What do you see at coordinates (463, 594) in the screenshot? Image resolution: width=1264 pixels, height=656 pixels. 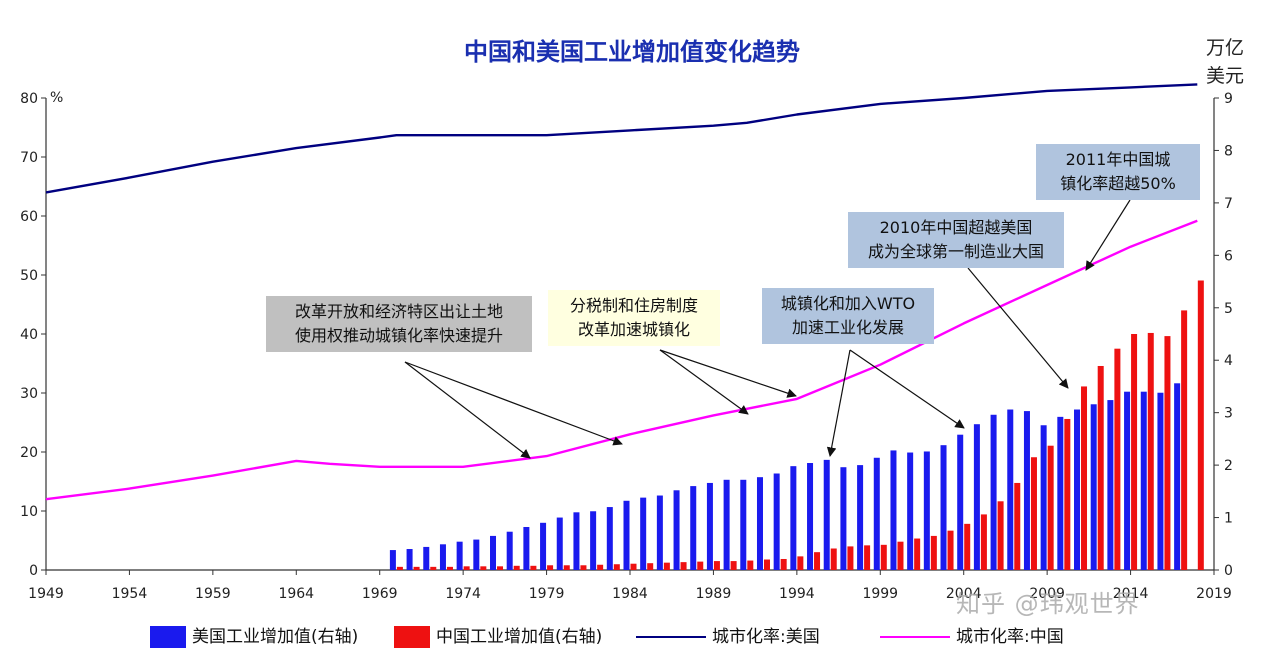 I see `x-tick-label: 1974` at bounding box center [463, 594].